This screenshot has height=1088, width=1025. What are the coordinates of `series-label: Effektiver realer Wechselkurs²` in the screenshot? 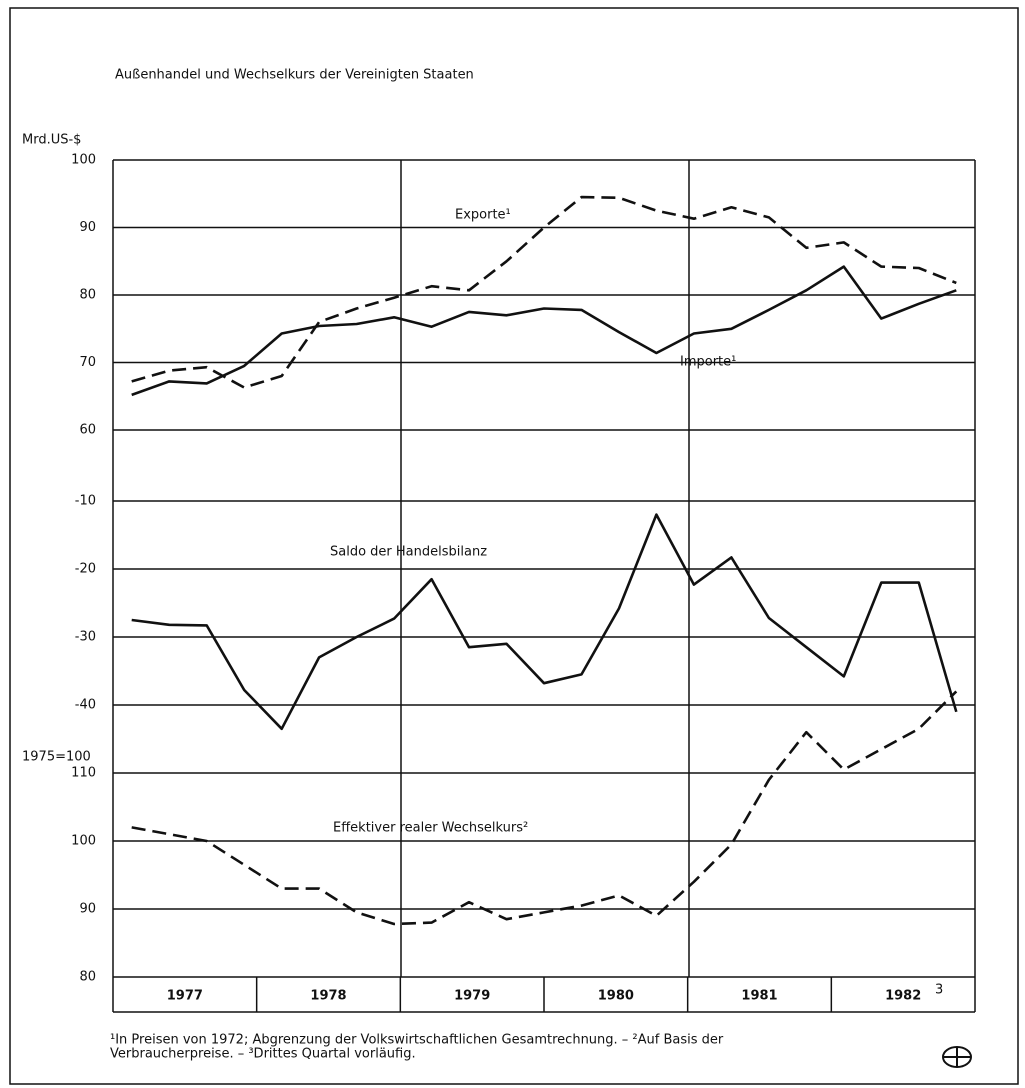 It's located at (430, 828).